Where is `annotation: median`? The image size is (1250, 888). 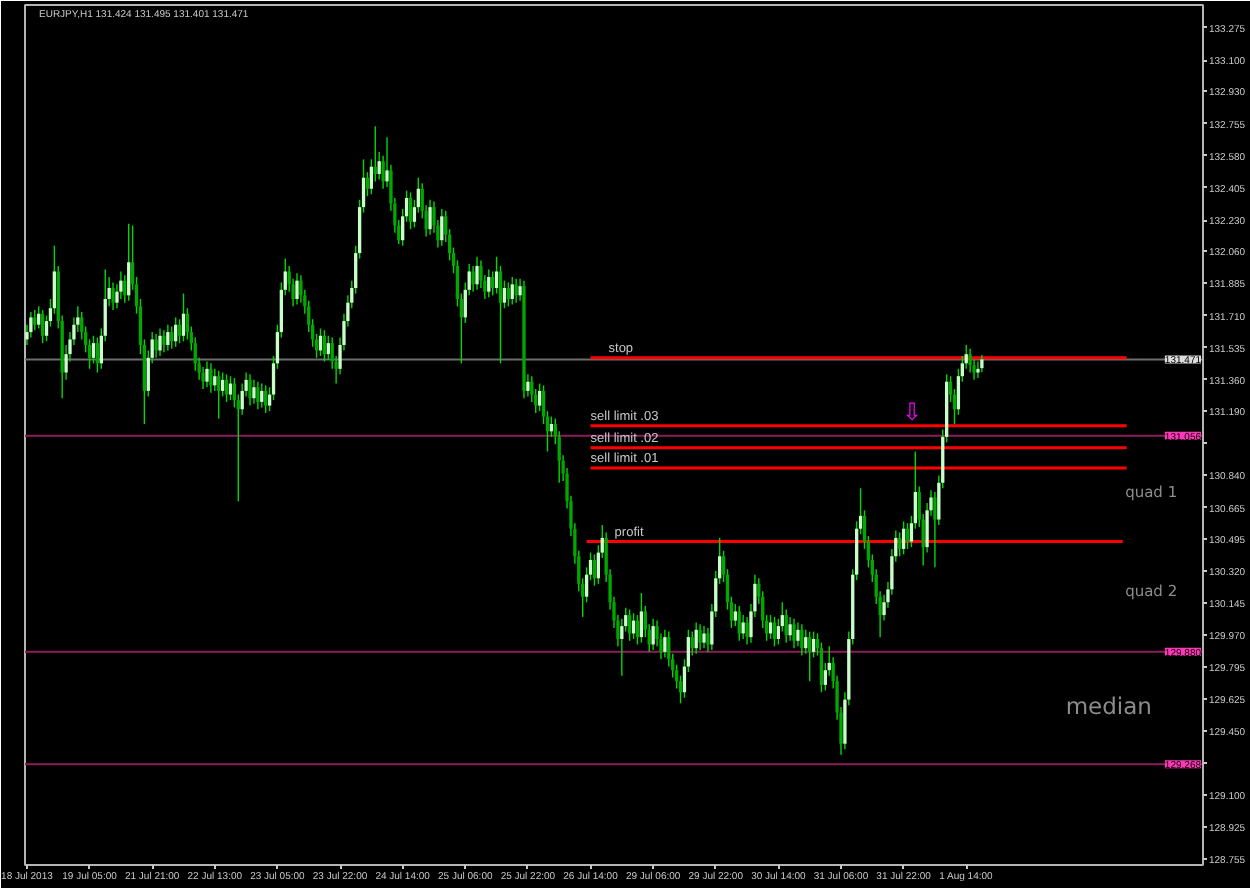 annotation: median is located at coordinates (1108, 705).